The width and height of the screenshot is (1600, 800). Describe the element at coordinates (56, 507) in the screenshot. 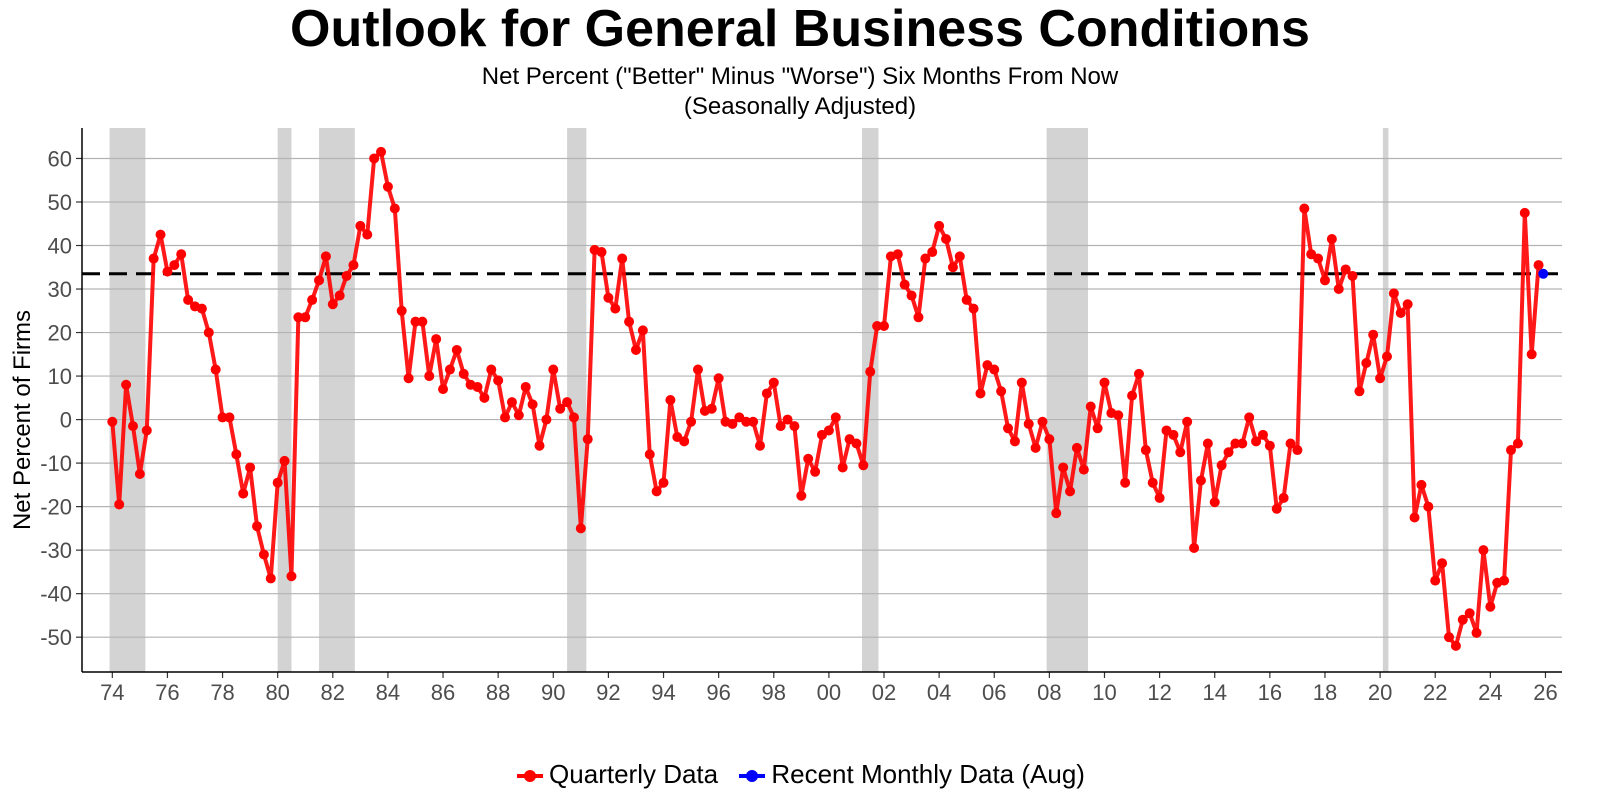

I see `y-tick-label: -20` at that location.